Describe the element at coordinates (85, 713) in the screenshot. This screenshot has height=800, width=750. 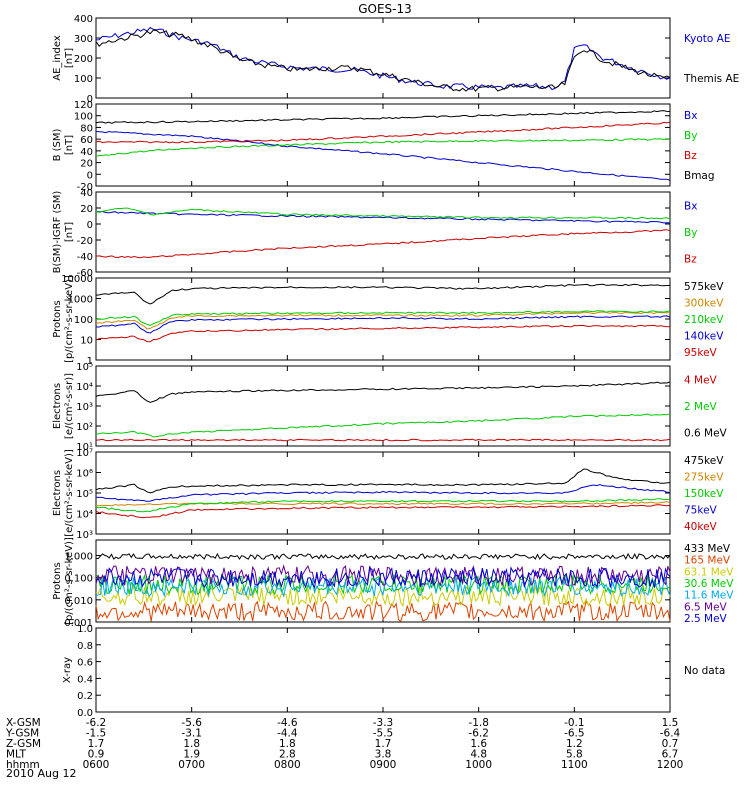
I see `y-tick-label: 0.0` at that location.